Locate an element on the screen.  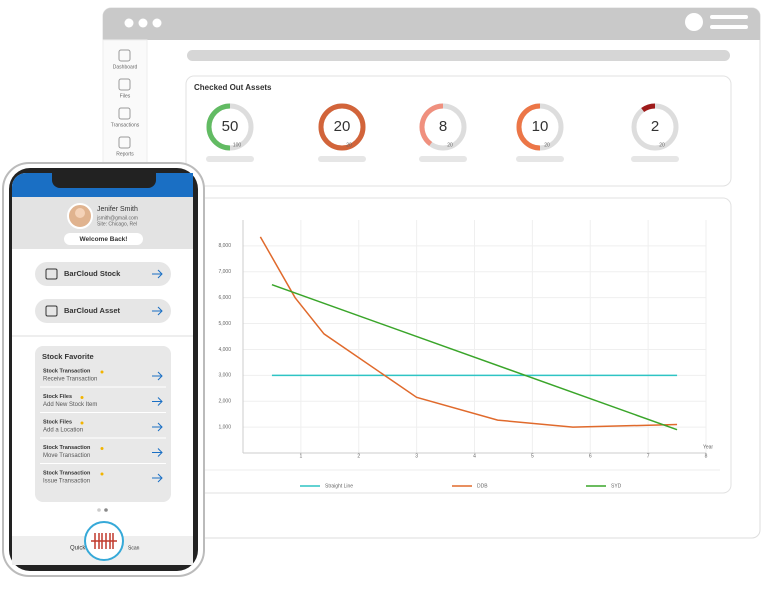
favorite-subtitle: Add a Location is located at coordinates (63, 431).